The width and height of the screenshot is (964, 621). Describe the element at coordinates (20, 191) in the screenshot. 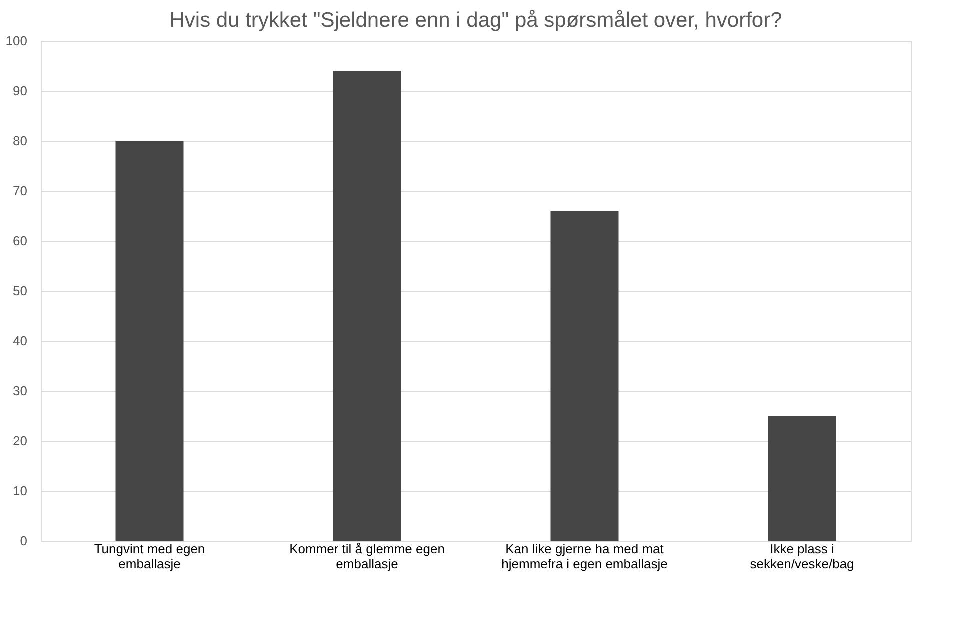

I see `y-tick-label: 70` at that location.